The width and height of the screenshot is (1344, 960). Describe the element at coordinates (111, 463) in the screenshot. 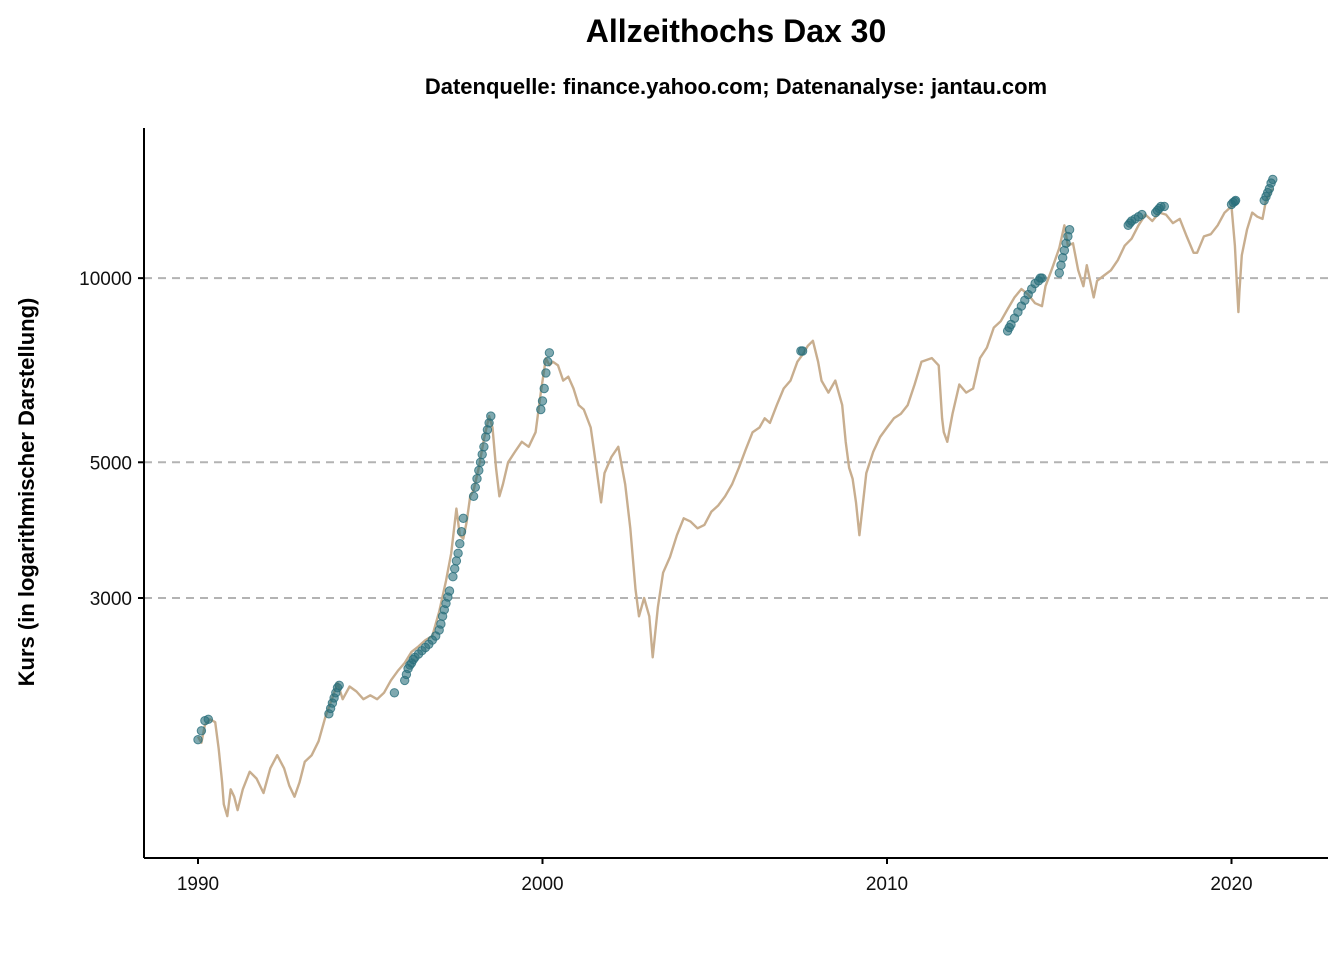

I see `y-tick-label: 5000` at that location.